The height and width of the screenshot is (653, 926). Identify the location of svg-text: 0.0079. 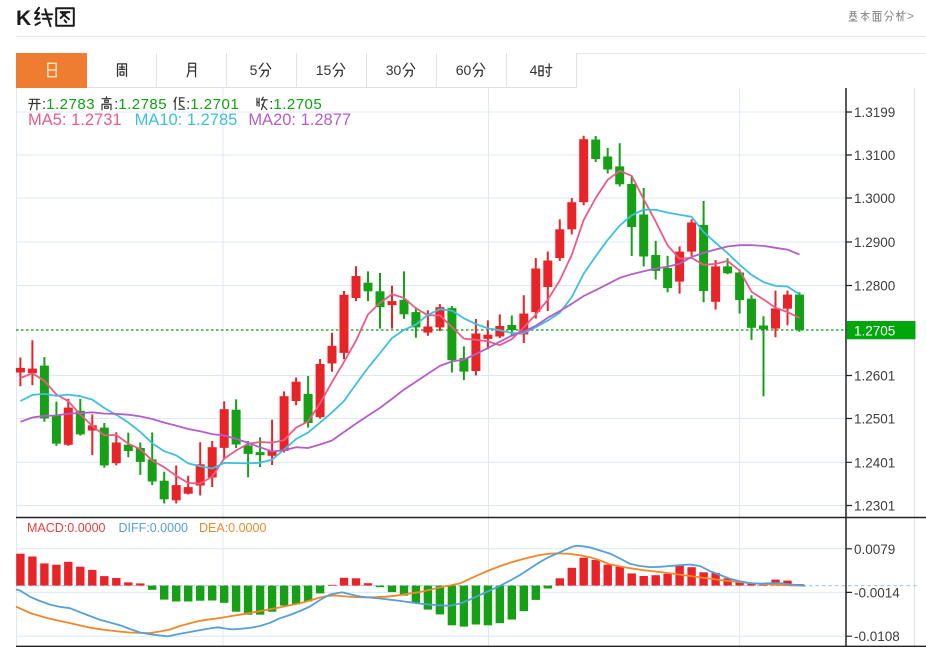
(874, 549).